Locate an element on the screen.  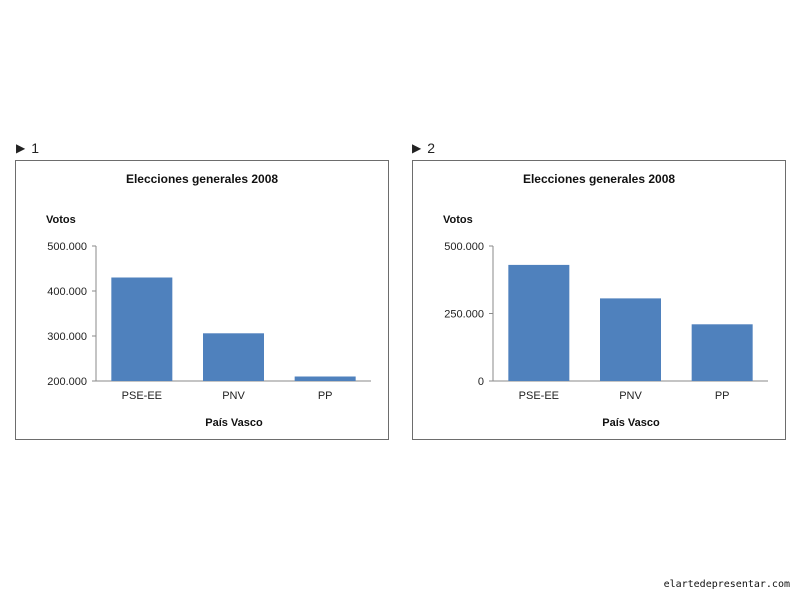
panel-number: 2 is located at coordinates (431, 148).